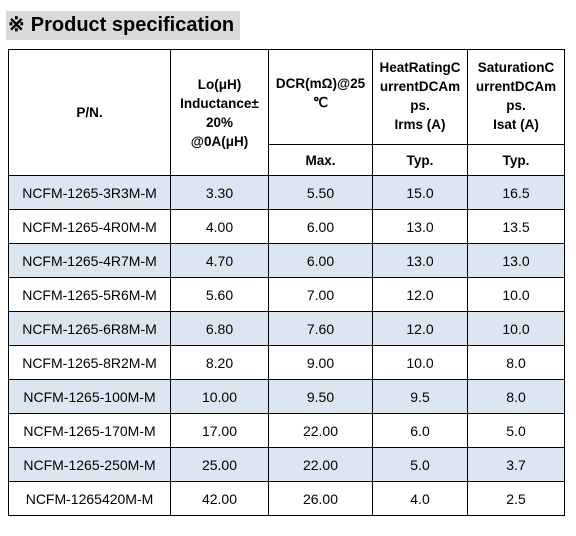  Describe the element at coordinates (219, 226) in the screenshot. I see `cell-inductance: 4.00` at that location.